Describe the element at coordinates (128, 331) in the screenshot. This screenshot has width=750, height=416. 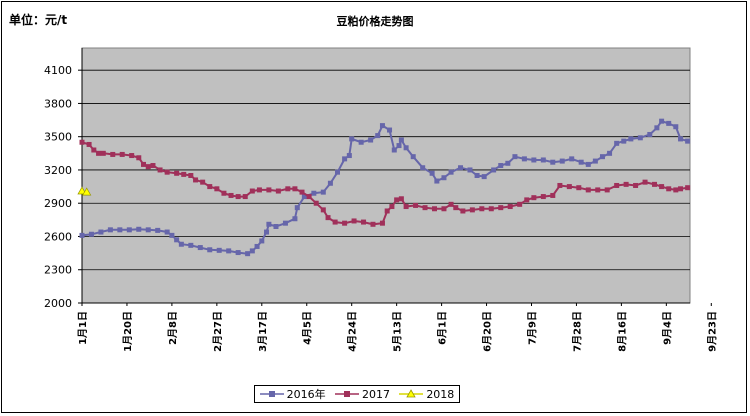
I see `x-tick-label: 1月20日` at that location.